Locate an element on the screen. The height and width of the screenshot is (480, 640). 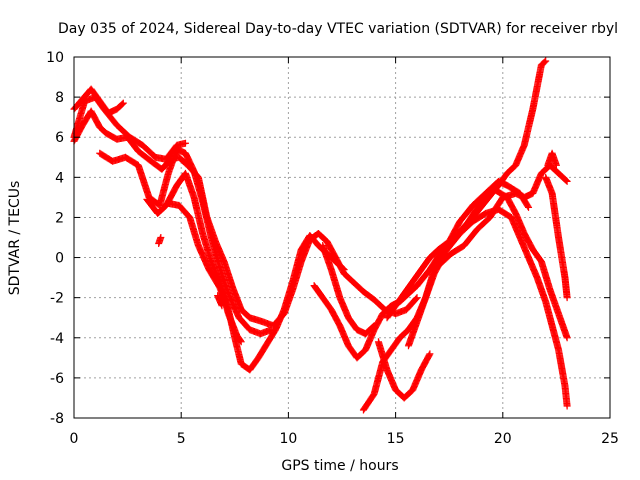
series-arc-r is located at coordinates (552, 159).